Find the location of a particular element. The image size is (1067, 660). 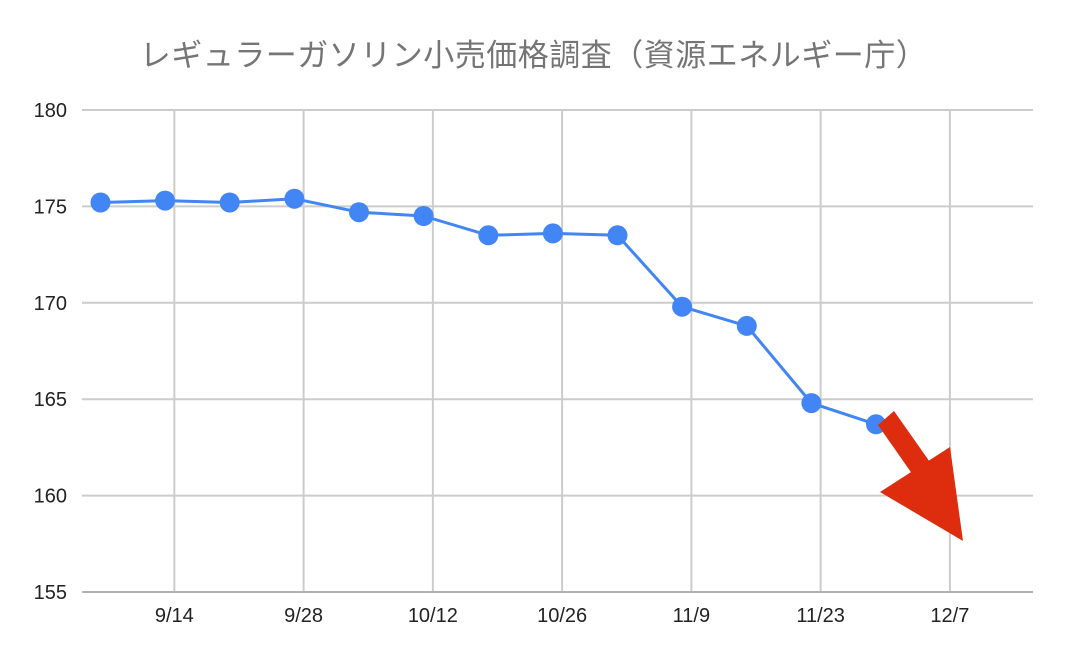

annotation-layer is located at coordinates (920, 476).